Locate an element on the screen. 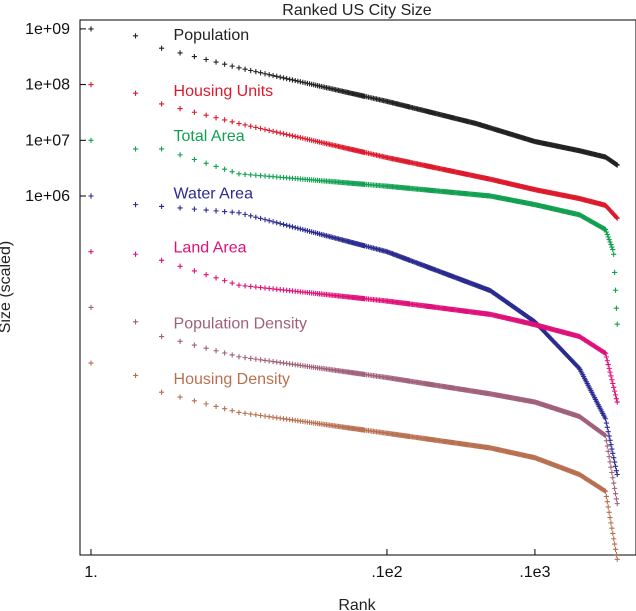 Image resolution: width=636 pixels, height=611 pixels. series-label: Water Area is located at coordinates (214, 193).